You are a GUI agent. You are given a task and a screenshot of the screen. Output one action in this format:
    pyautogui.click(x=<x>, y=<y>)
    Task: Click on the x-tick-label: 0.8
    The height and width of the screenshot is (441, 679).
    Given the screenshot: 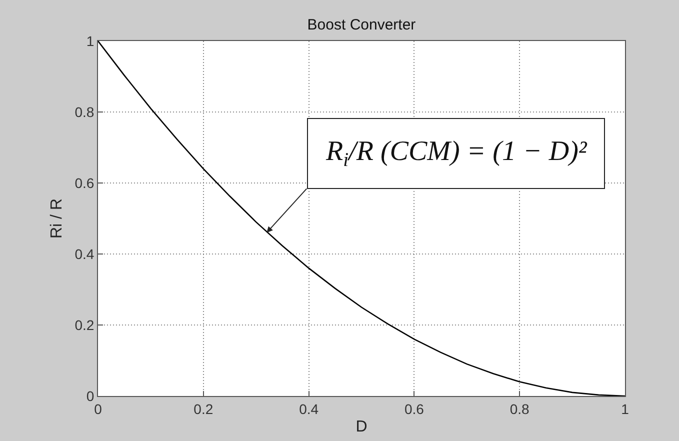 What is the action you would take?
    pyautogui.click(x=520, y=408)
    